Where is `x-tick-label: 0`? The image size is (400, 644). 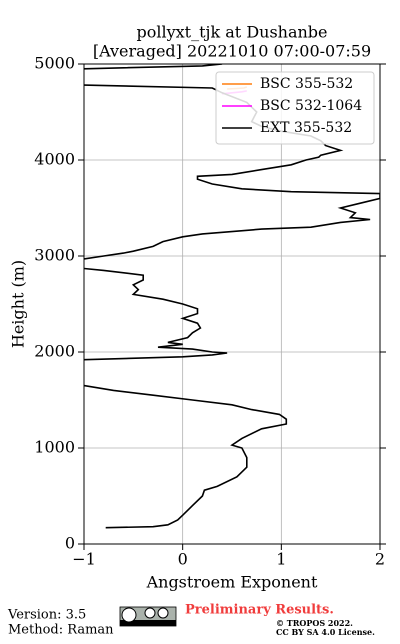
x-tick-label: 0 is located at coordinates (183, 559).